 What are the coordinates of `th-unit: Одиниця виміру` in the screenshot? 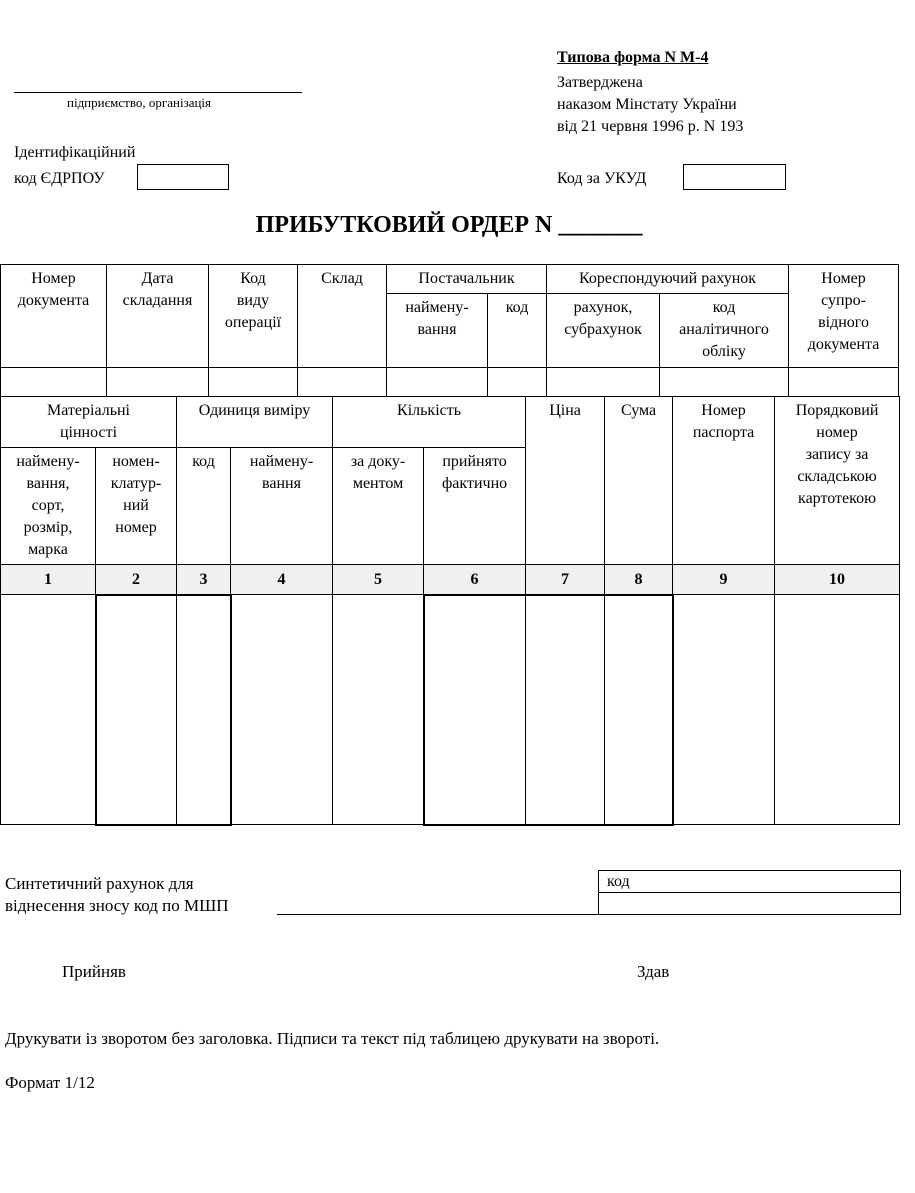 It's located at (255, 422).